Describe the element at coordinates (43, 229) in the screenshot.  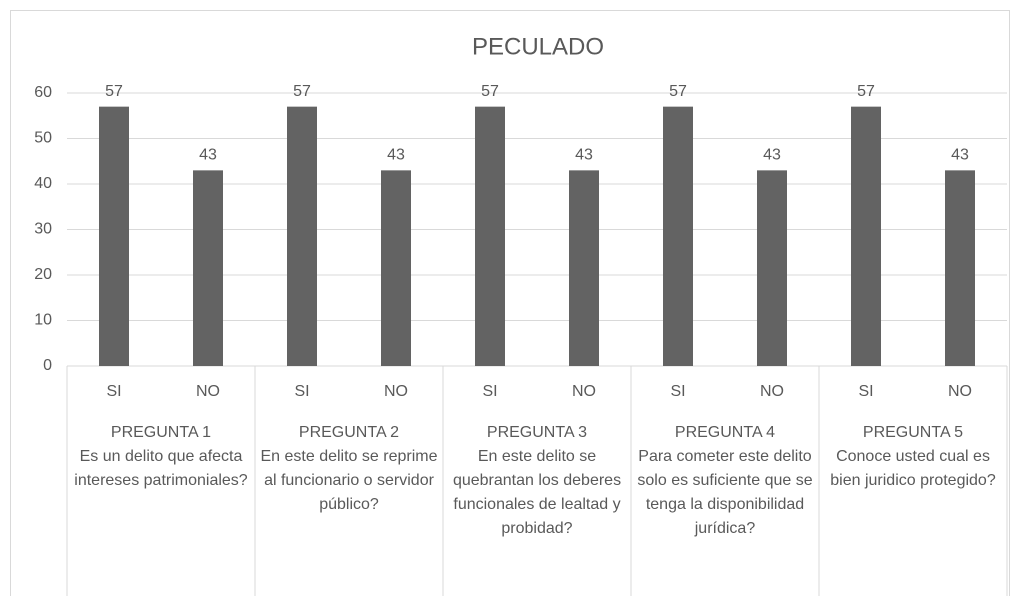
I see `y-tick-label: 30` at that location.